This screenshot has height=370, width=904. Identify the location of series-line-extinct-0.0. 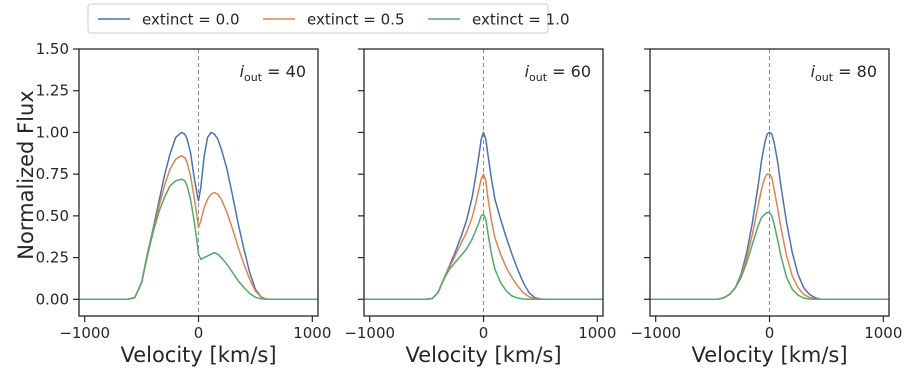
(198, 216).